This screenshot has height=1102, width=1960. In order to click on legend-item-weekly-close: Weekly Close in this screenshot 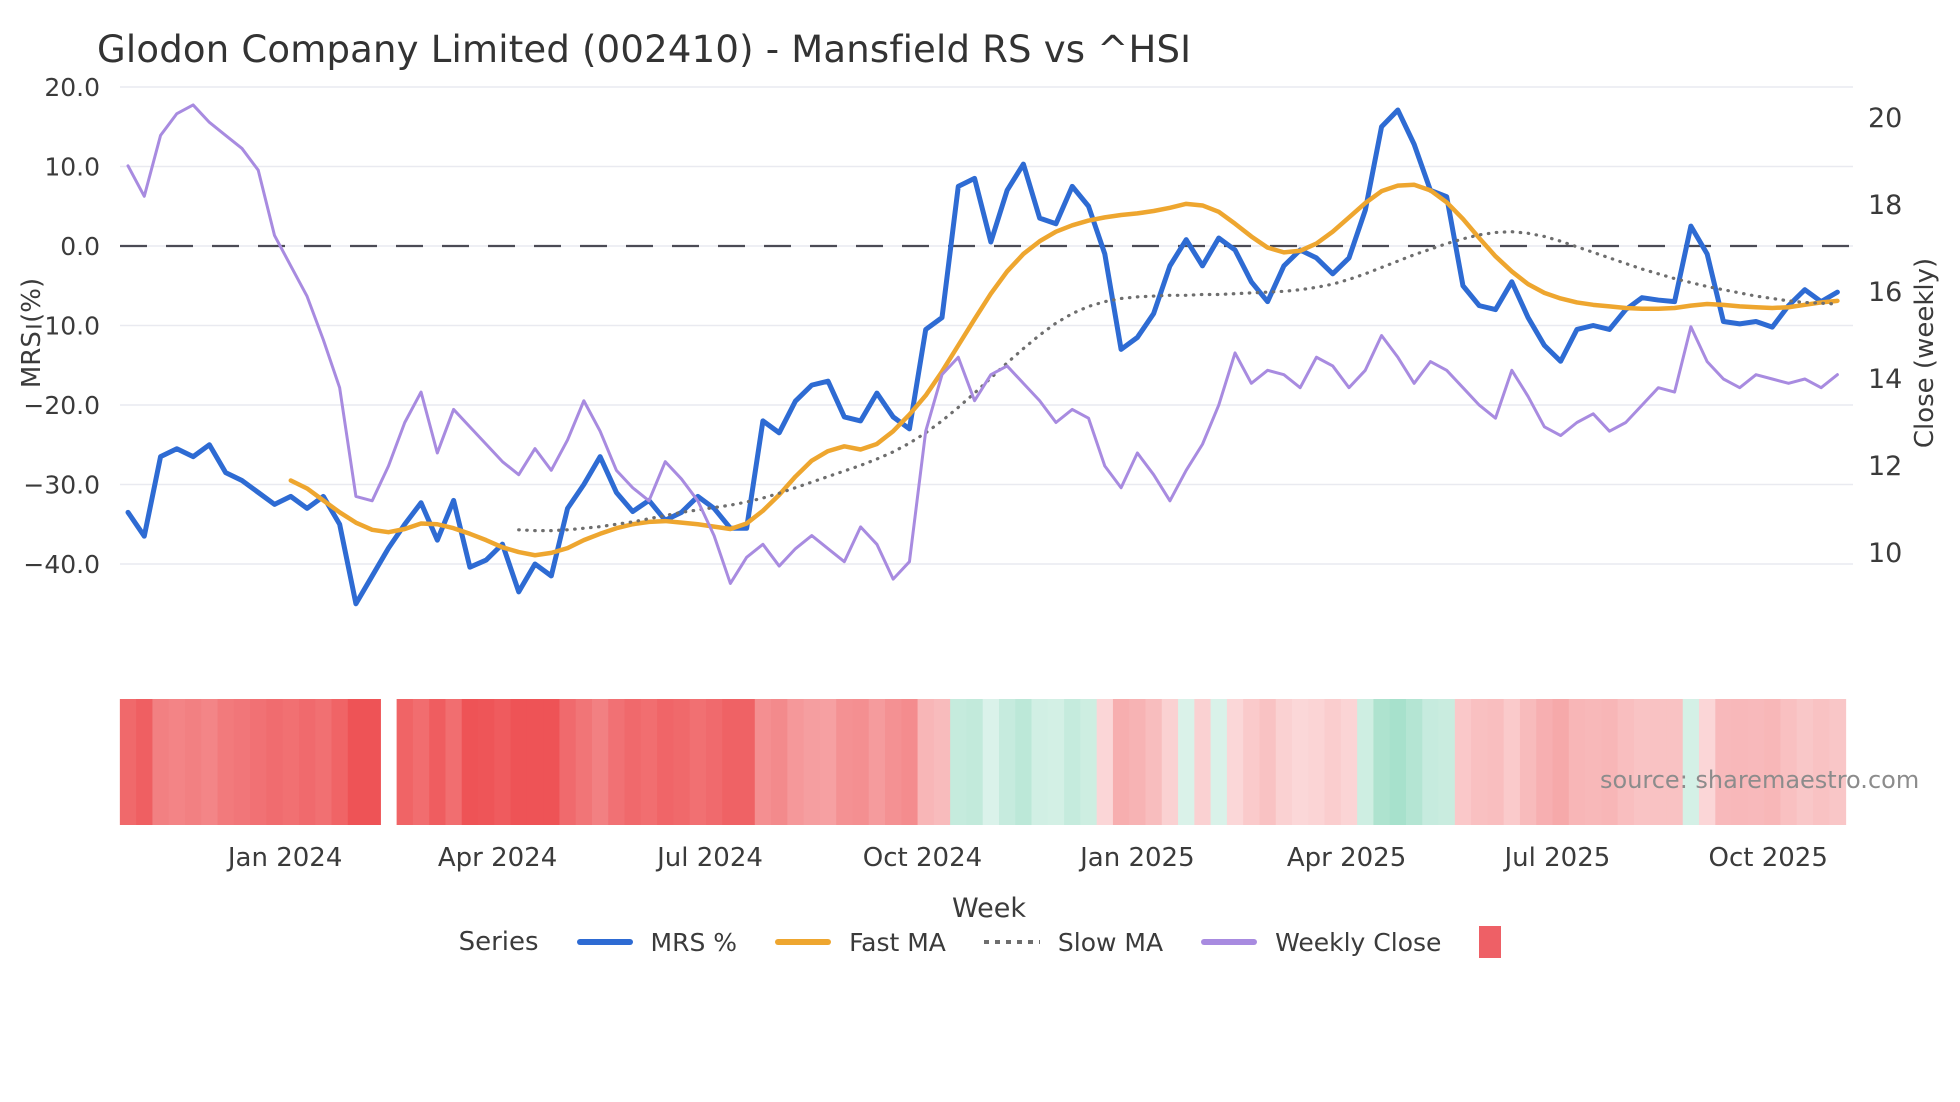, I will do `click(1321, 942)`.